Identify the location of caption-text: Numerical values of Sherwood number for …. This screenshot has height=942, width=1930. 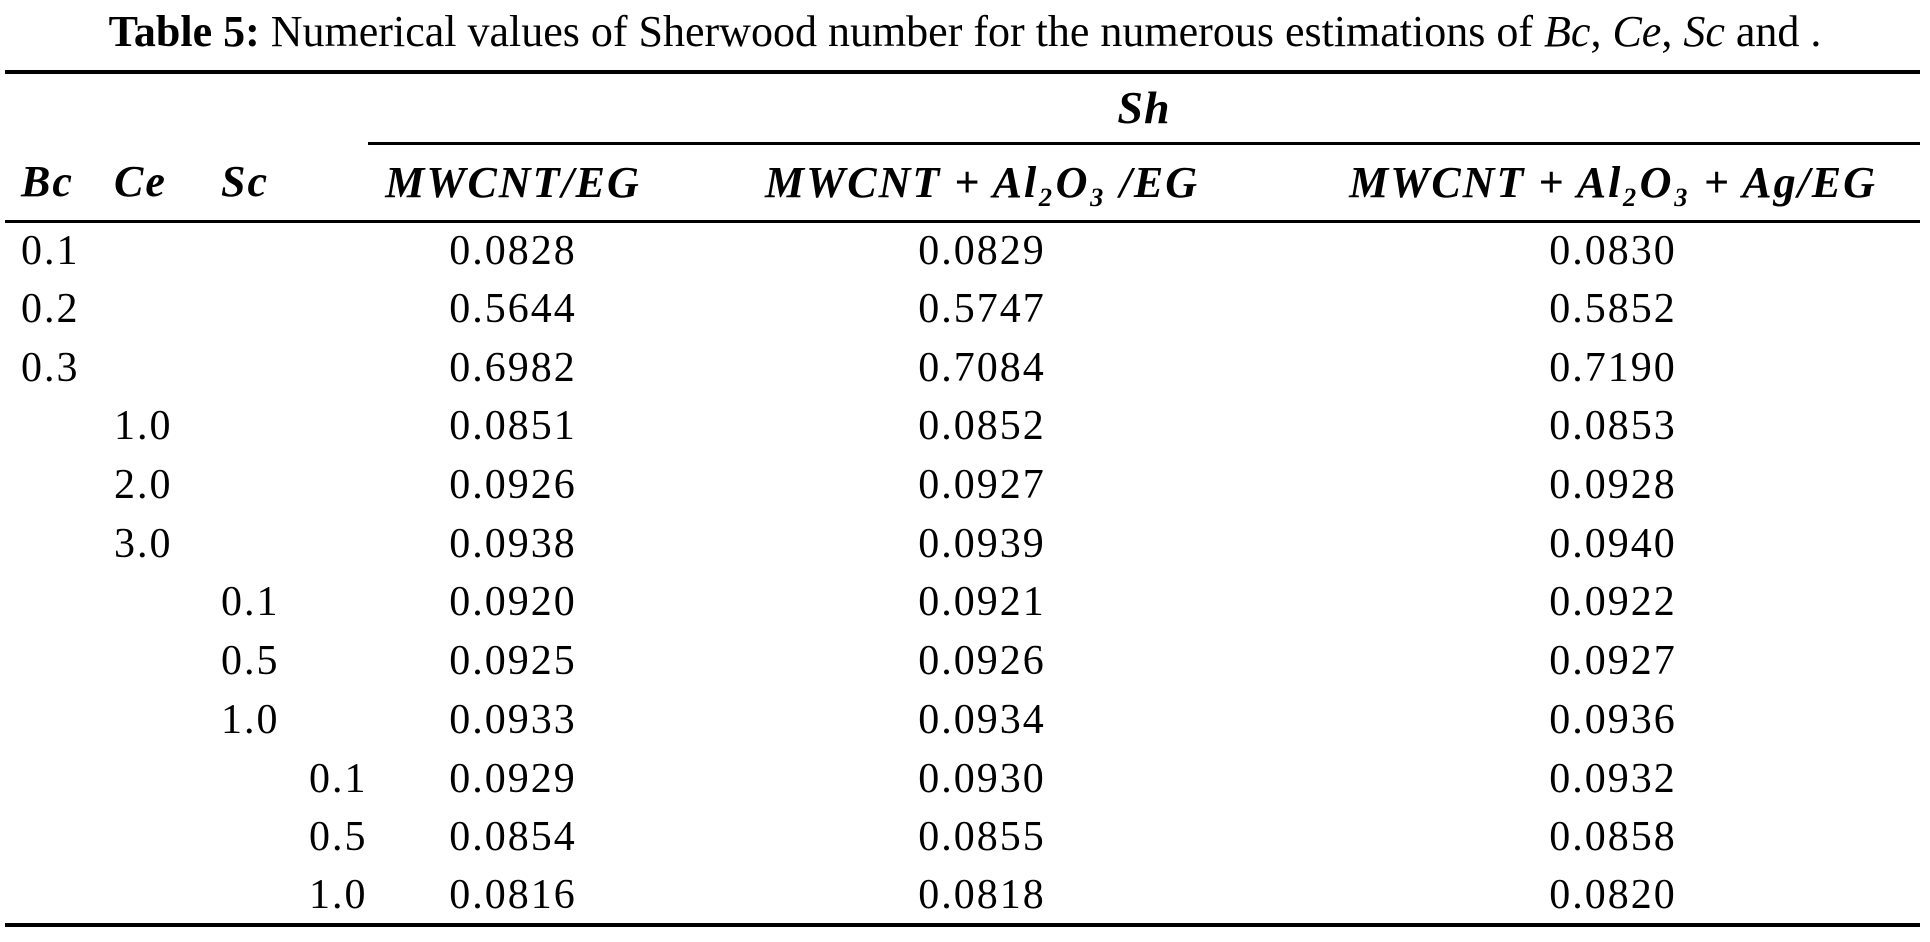
(902, 31).